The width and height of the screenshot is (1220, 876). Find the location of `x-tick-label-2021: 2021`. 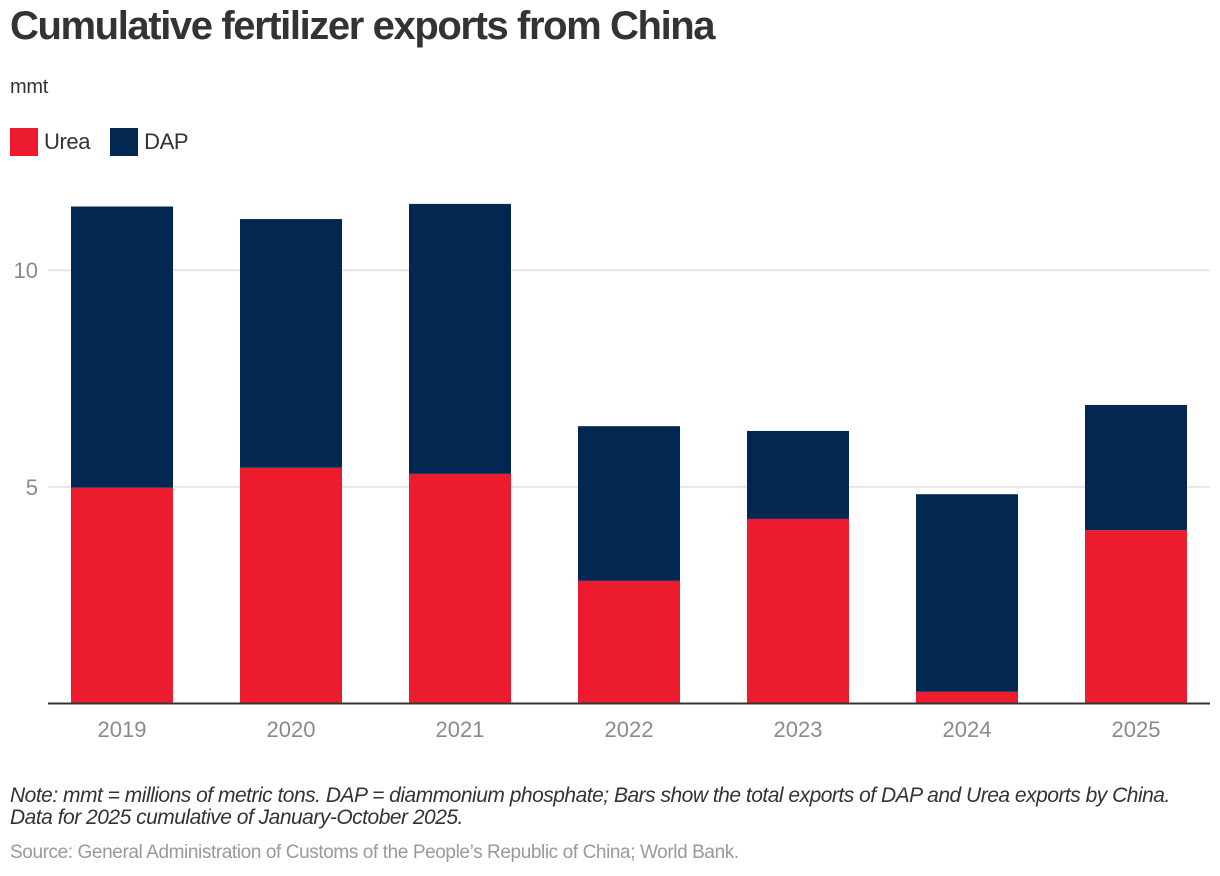

x-tick-label-2021: 2021 is located at coordinates (460, 729).